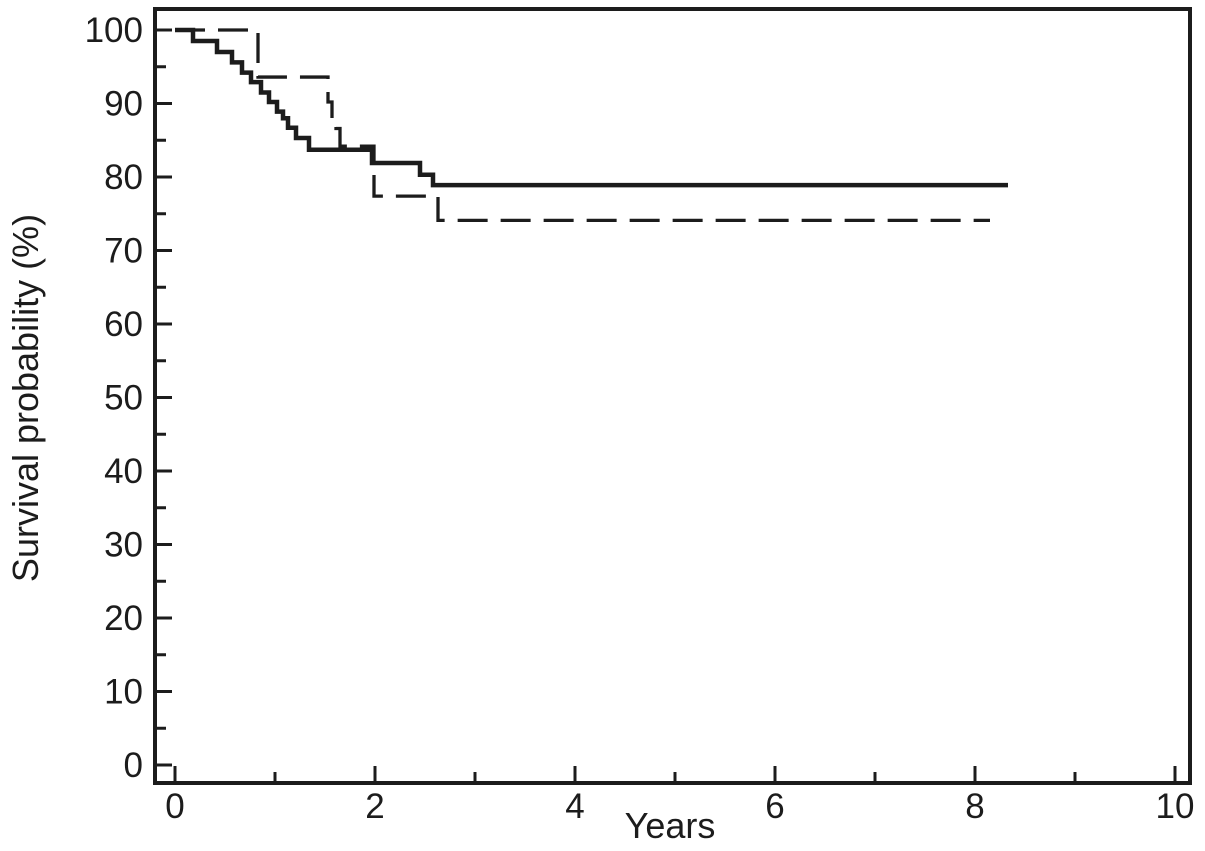 The width and height of the screenshot is (1205, 851). Describe the element at coordinates (774, 806) in the screenshot. I see `x-tick-label: 6` at that location.